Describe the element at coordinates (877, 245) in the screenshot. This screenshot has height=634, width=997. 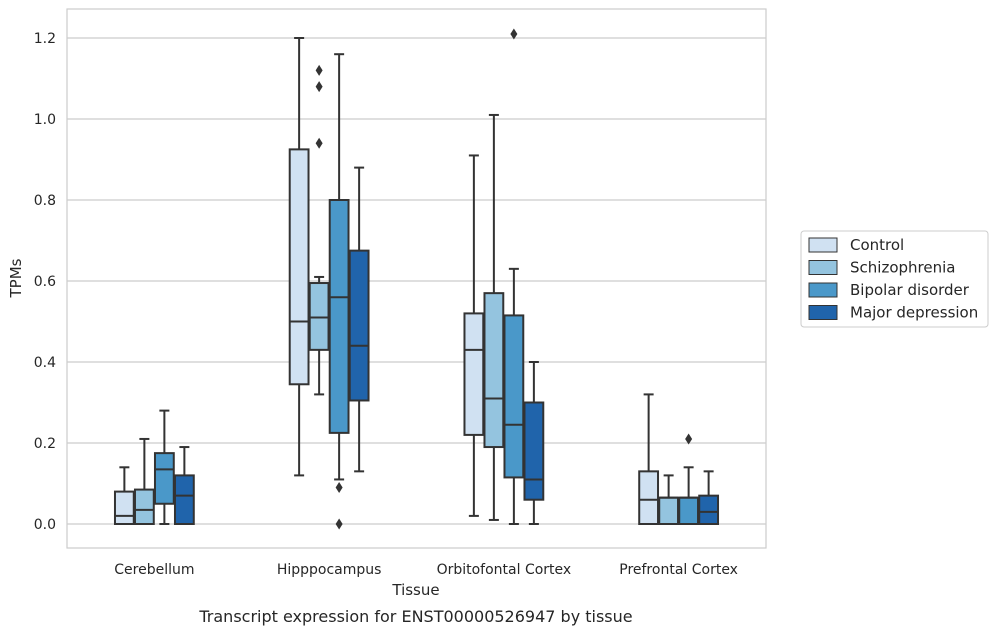
I see `legend-label: Control` at that location.